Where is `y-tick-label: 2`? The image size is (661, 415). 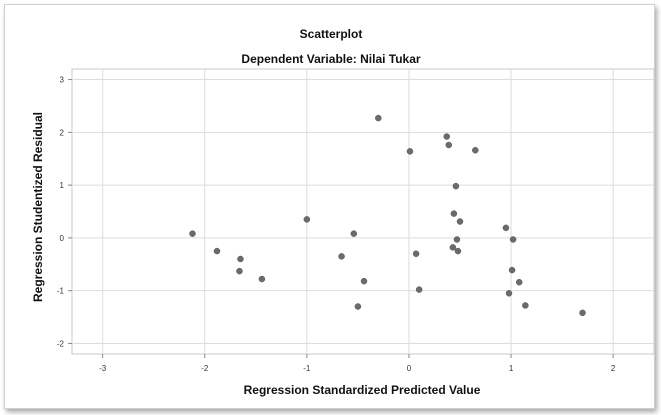
y-tick-label: 2 is located at coordinates (62, 132).